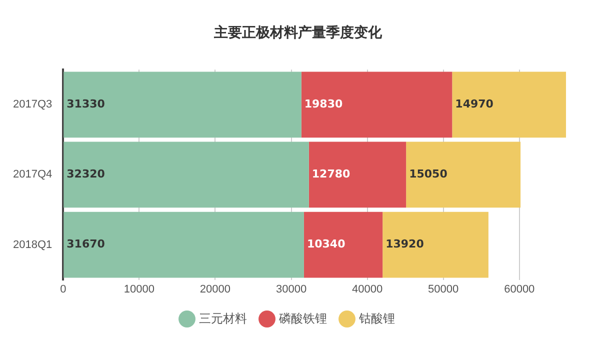  Describe the element at coordinates (86, 244) in the screenshot. I see `data-label: 31670` at that location.